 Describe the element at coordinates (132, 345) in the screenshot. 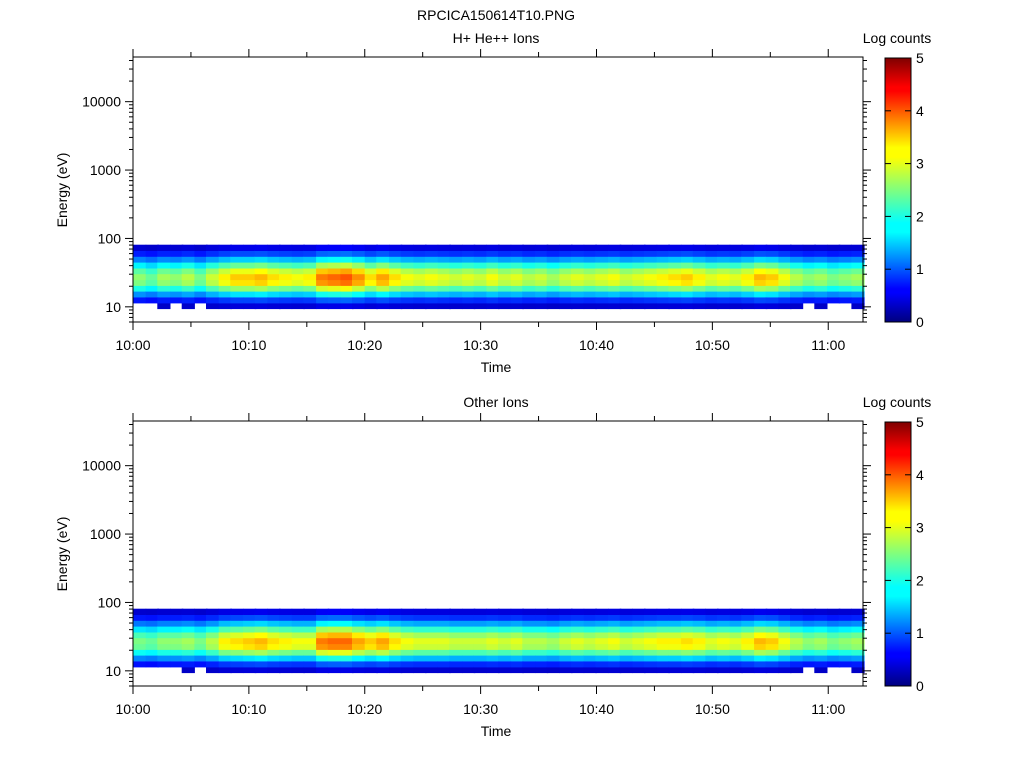

I see `x-tick-label: 10:00` at that location.